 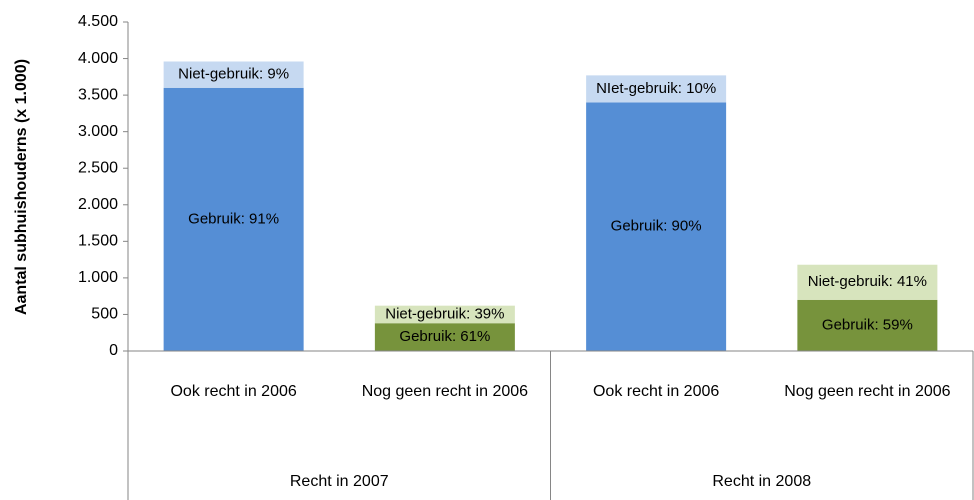 I want to click on segment-label: NIet-gebruik: 10%, so click(x=656, y=88).